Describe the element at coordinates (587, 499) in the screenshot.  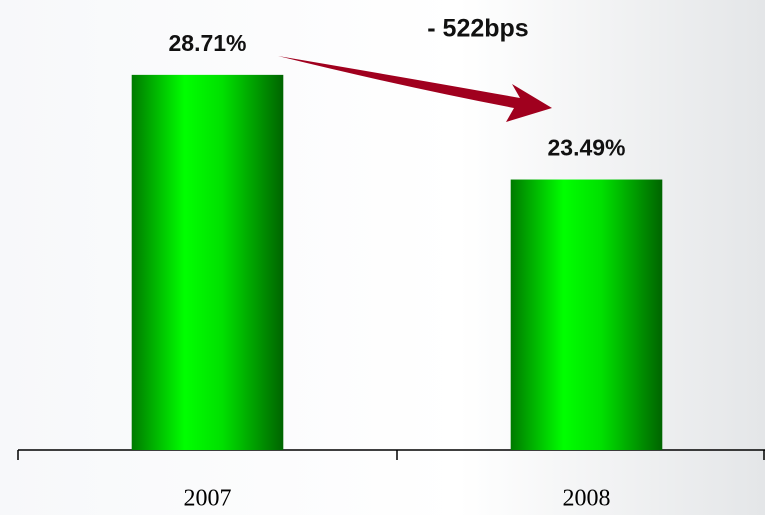
I see `x-tick-label: 2008` at that location.